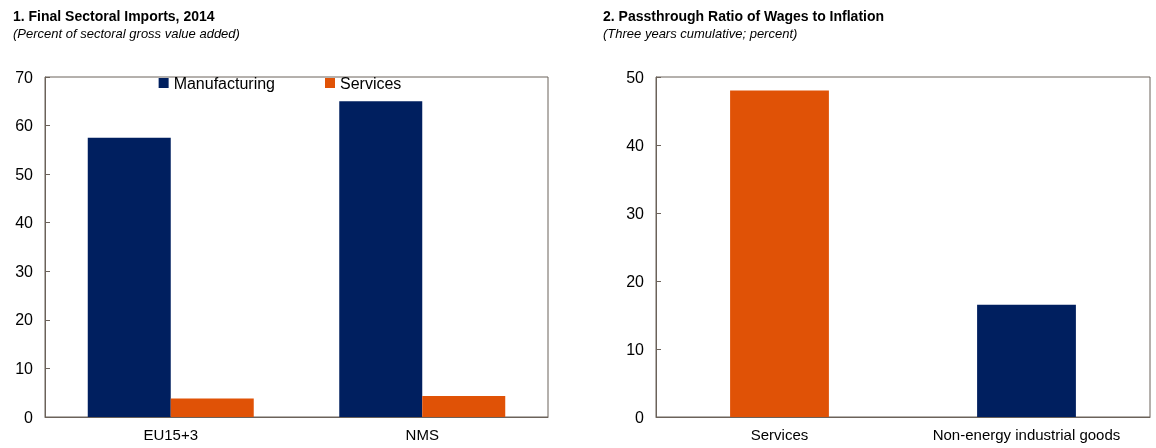 The image size is (1156, 448). I want to click on chart-subtitle: (Percent of sectoral gross value added), so click(126, 33).